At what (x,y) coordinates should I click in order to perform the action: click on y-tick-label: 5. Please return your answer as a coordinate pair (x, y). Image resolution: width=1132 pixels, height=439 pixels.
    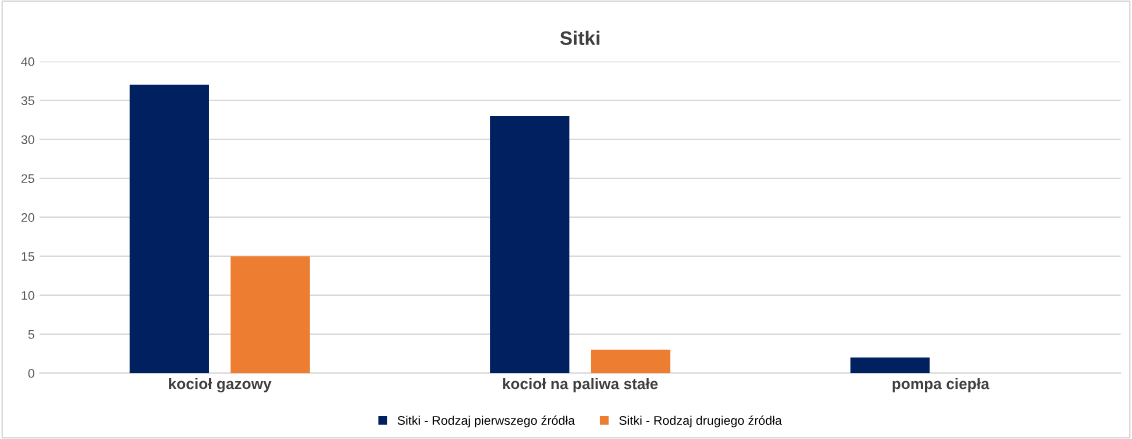
    Looking at the image, I should click on (31, 334).